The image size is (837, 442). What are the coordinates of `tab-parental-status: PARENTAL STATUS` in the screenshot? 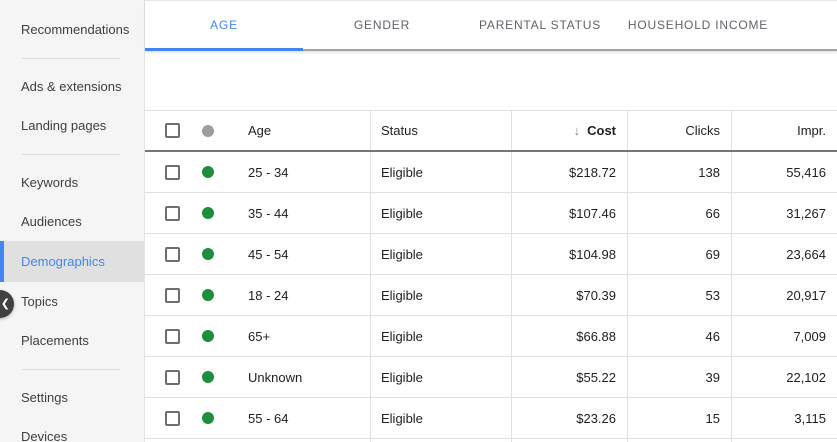 It's located at (540, 25).